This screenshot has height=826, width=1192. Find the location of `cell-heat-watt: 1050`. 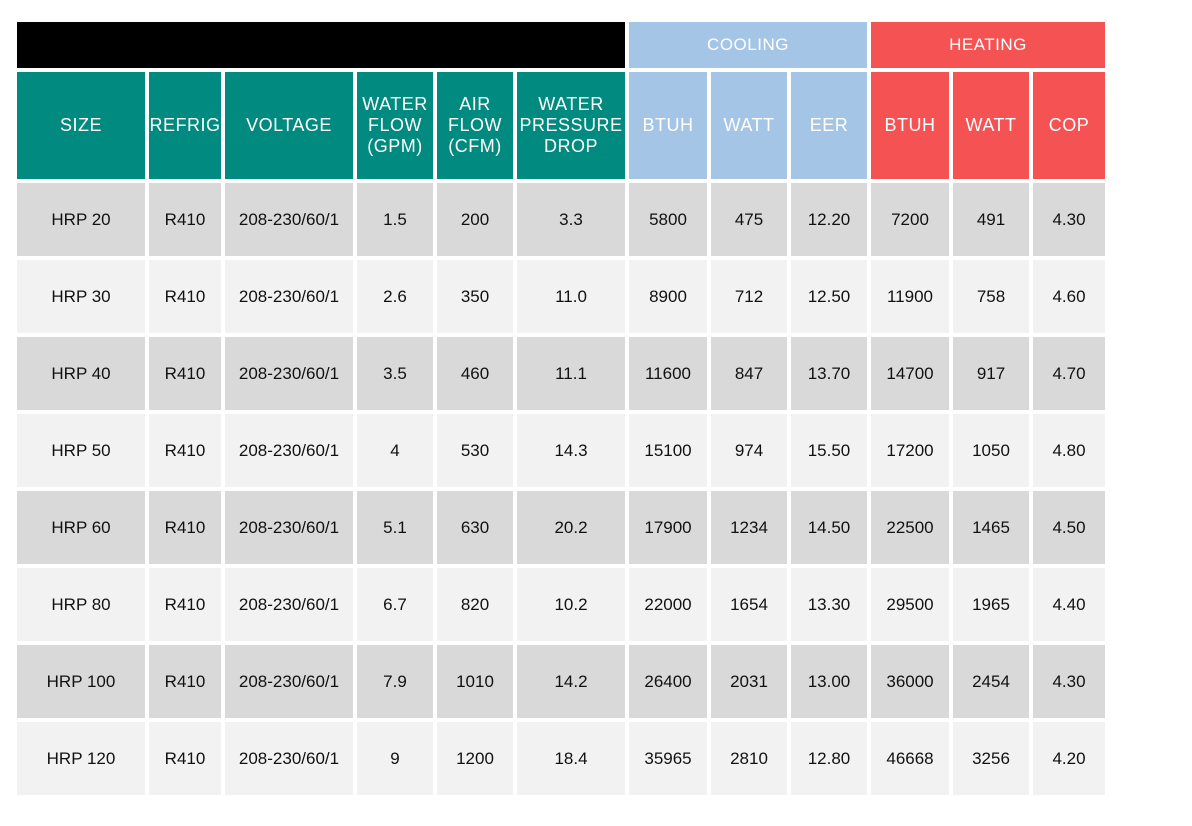

cell-heat-watt: 1050 is located at coordinates (991, 450).